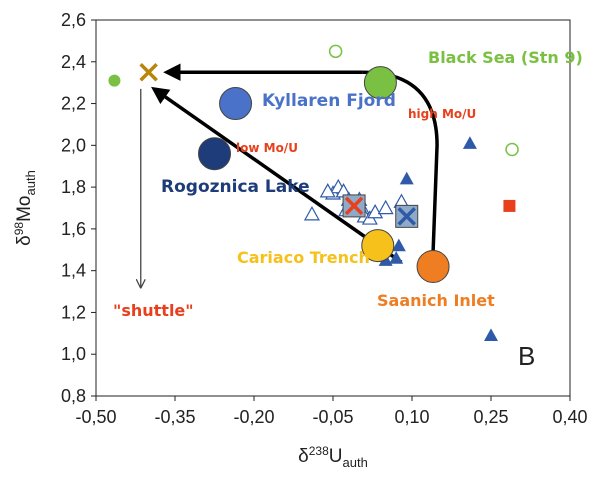 This screenshot has width=604, height=480. I want to click on annotation-shuttle: "shuttle", so click(153, 310).